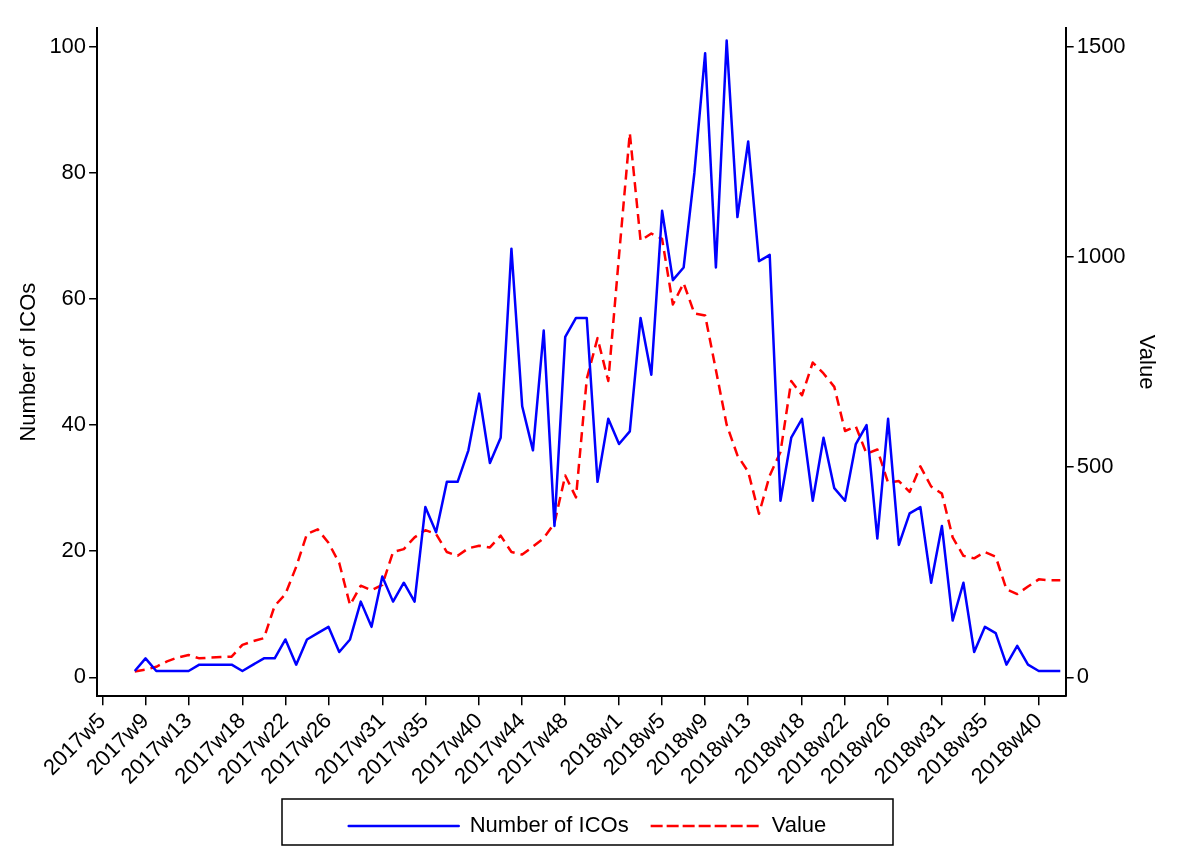  Describe the element at coordinates (1101, 256) in the screenshot. I see `y2-tick-label: 1000` at that location.